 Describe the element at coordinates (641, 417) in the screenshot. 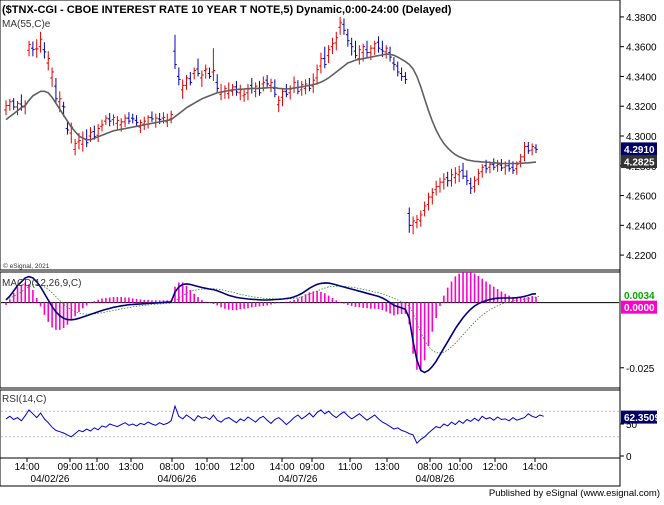

I see `rsi-value-tag: 62.3509` at that location.